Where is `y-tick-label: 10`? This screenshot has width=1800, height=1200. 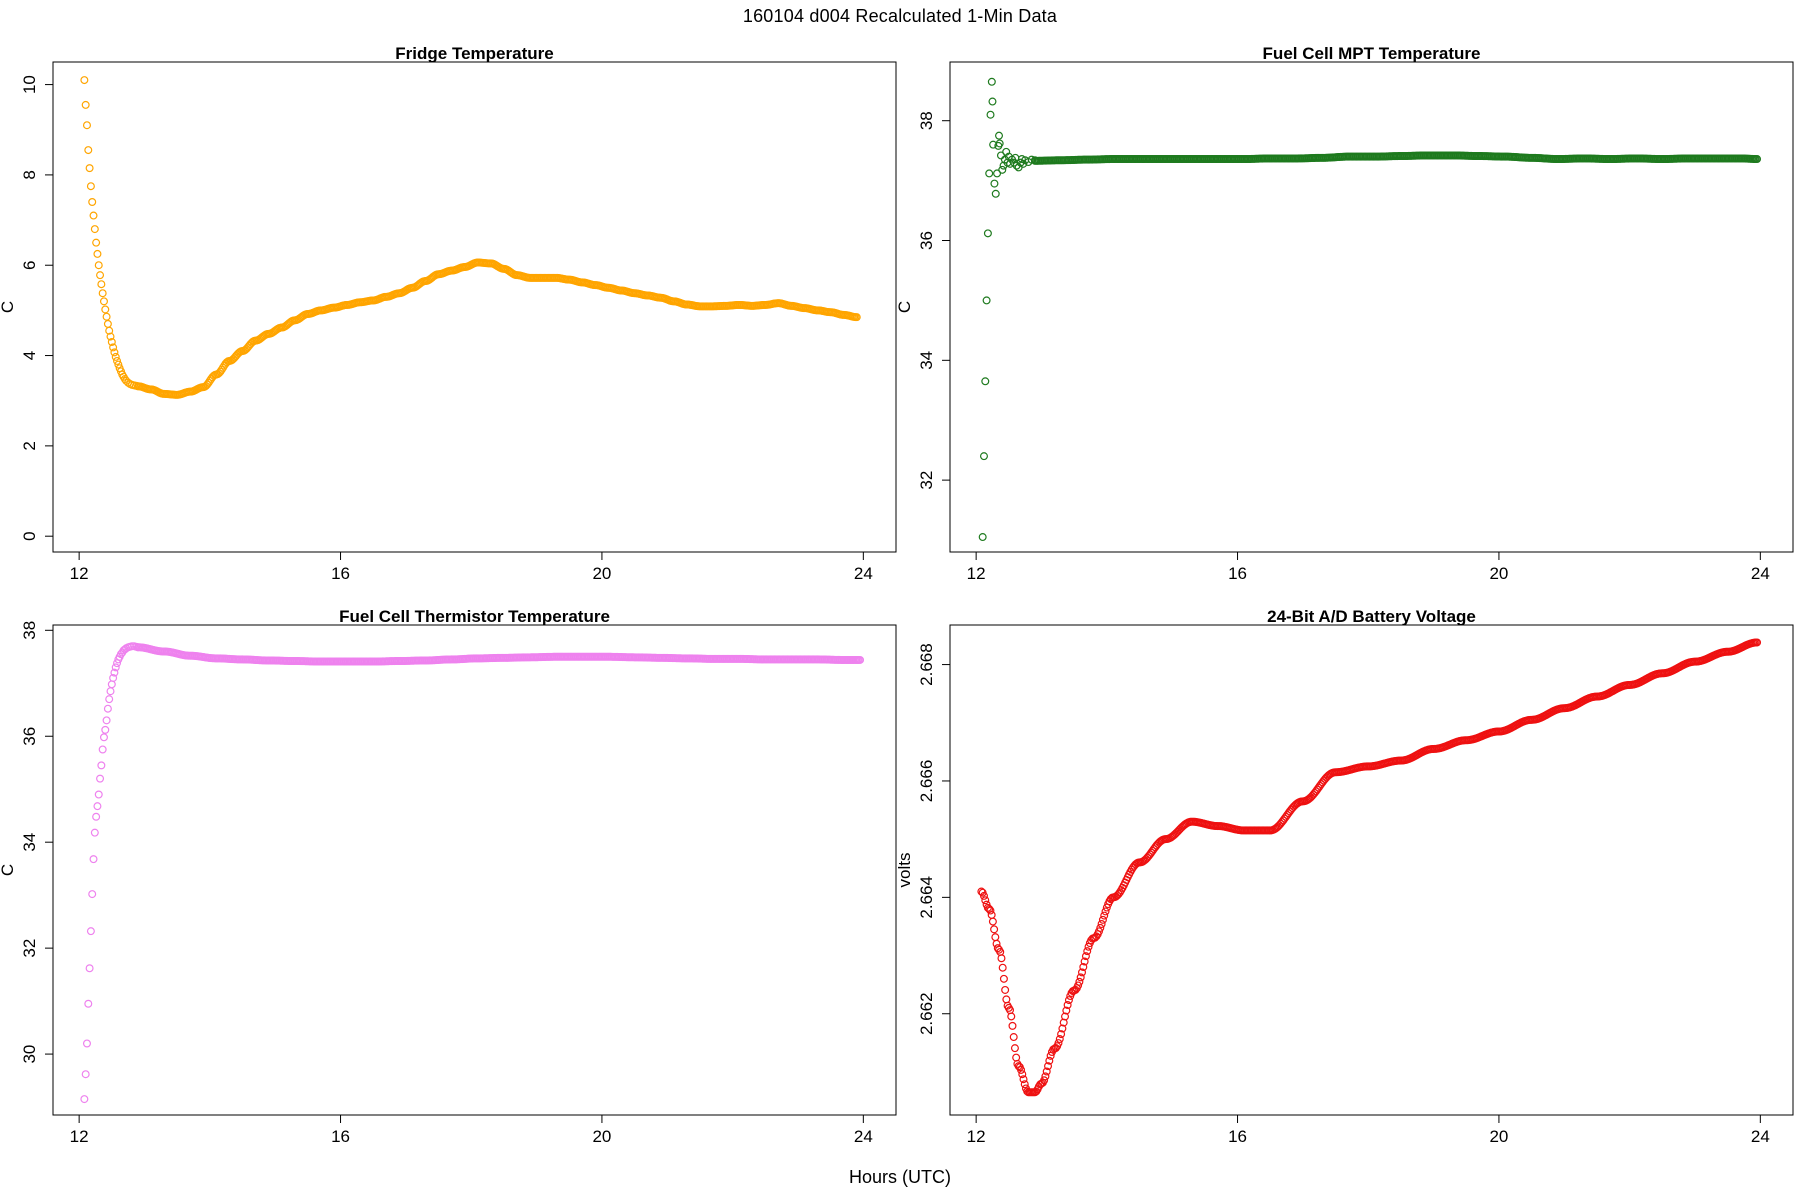
y-tick-label: 10 is located at coordinates (29, 84).